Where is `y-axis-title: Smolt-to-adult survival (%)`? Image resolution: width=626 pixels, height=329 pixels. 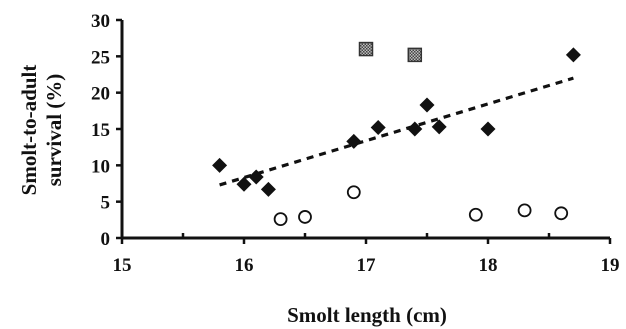 y-axis-title: Smolt-to-adult survival (%) is located at coordinates (41, 130).